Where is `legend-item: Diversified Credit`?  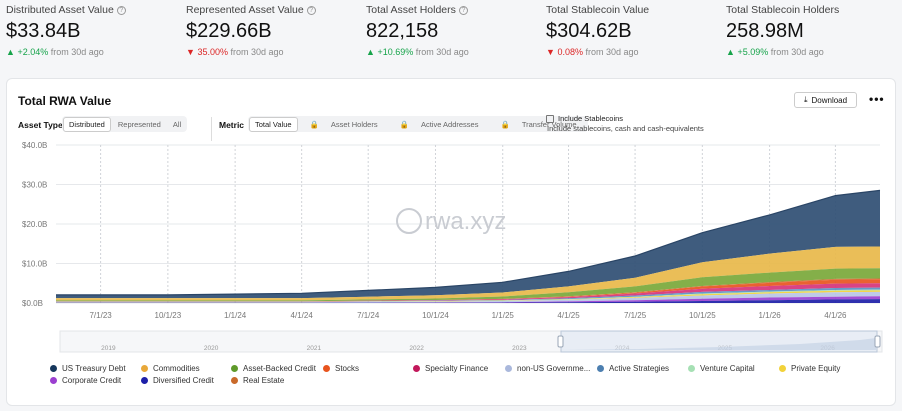 legend-item: Diversified Credit is located at coordinates (177, 380).